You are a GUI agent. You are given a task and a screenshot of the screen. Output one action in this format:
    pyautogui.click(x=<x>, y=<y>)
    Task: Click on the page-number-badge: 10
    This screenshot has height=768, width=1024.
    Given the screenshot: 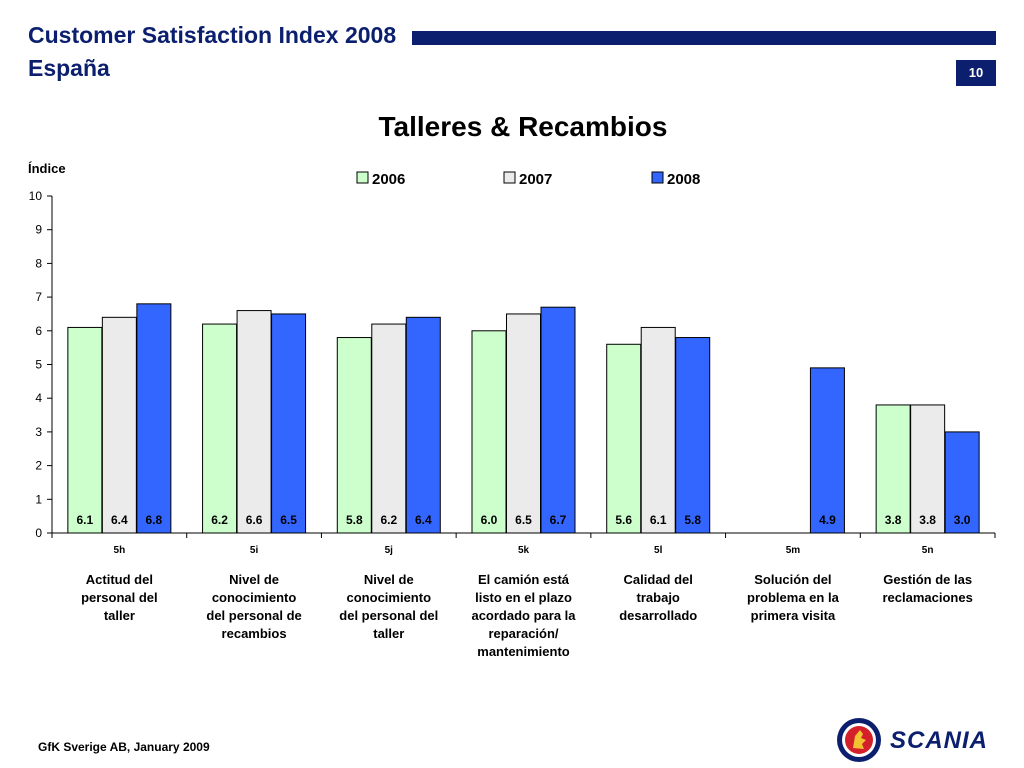 What is the action you would take?
    pyautogui.click(x=976, y=73)
    